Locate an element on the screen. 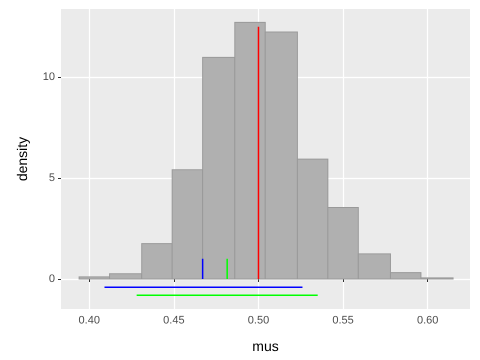 This screenshot has width=480, height=360. x-tick-label: 0.45 is located at coordinates (174, 320).